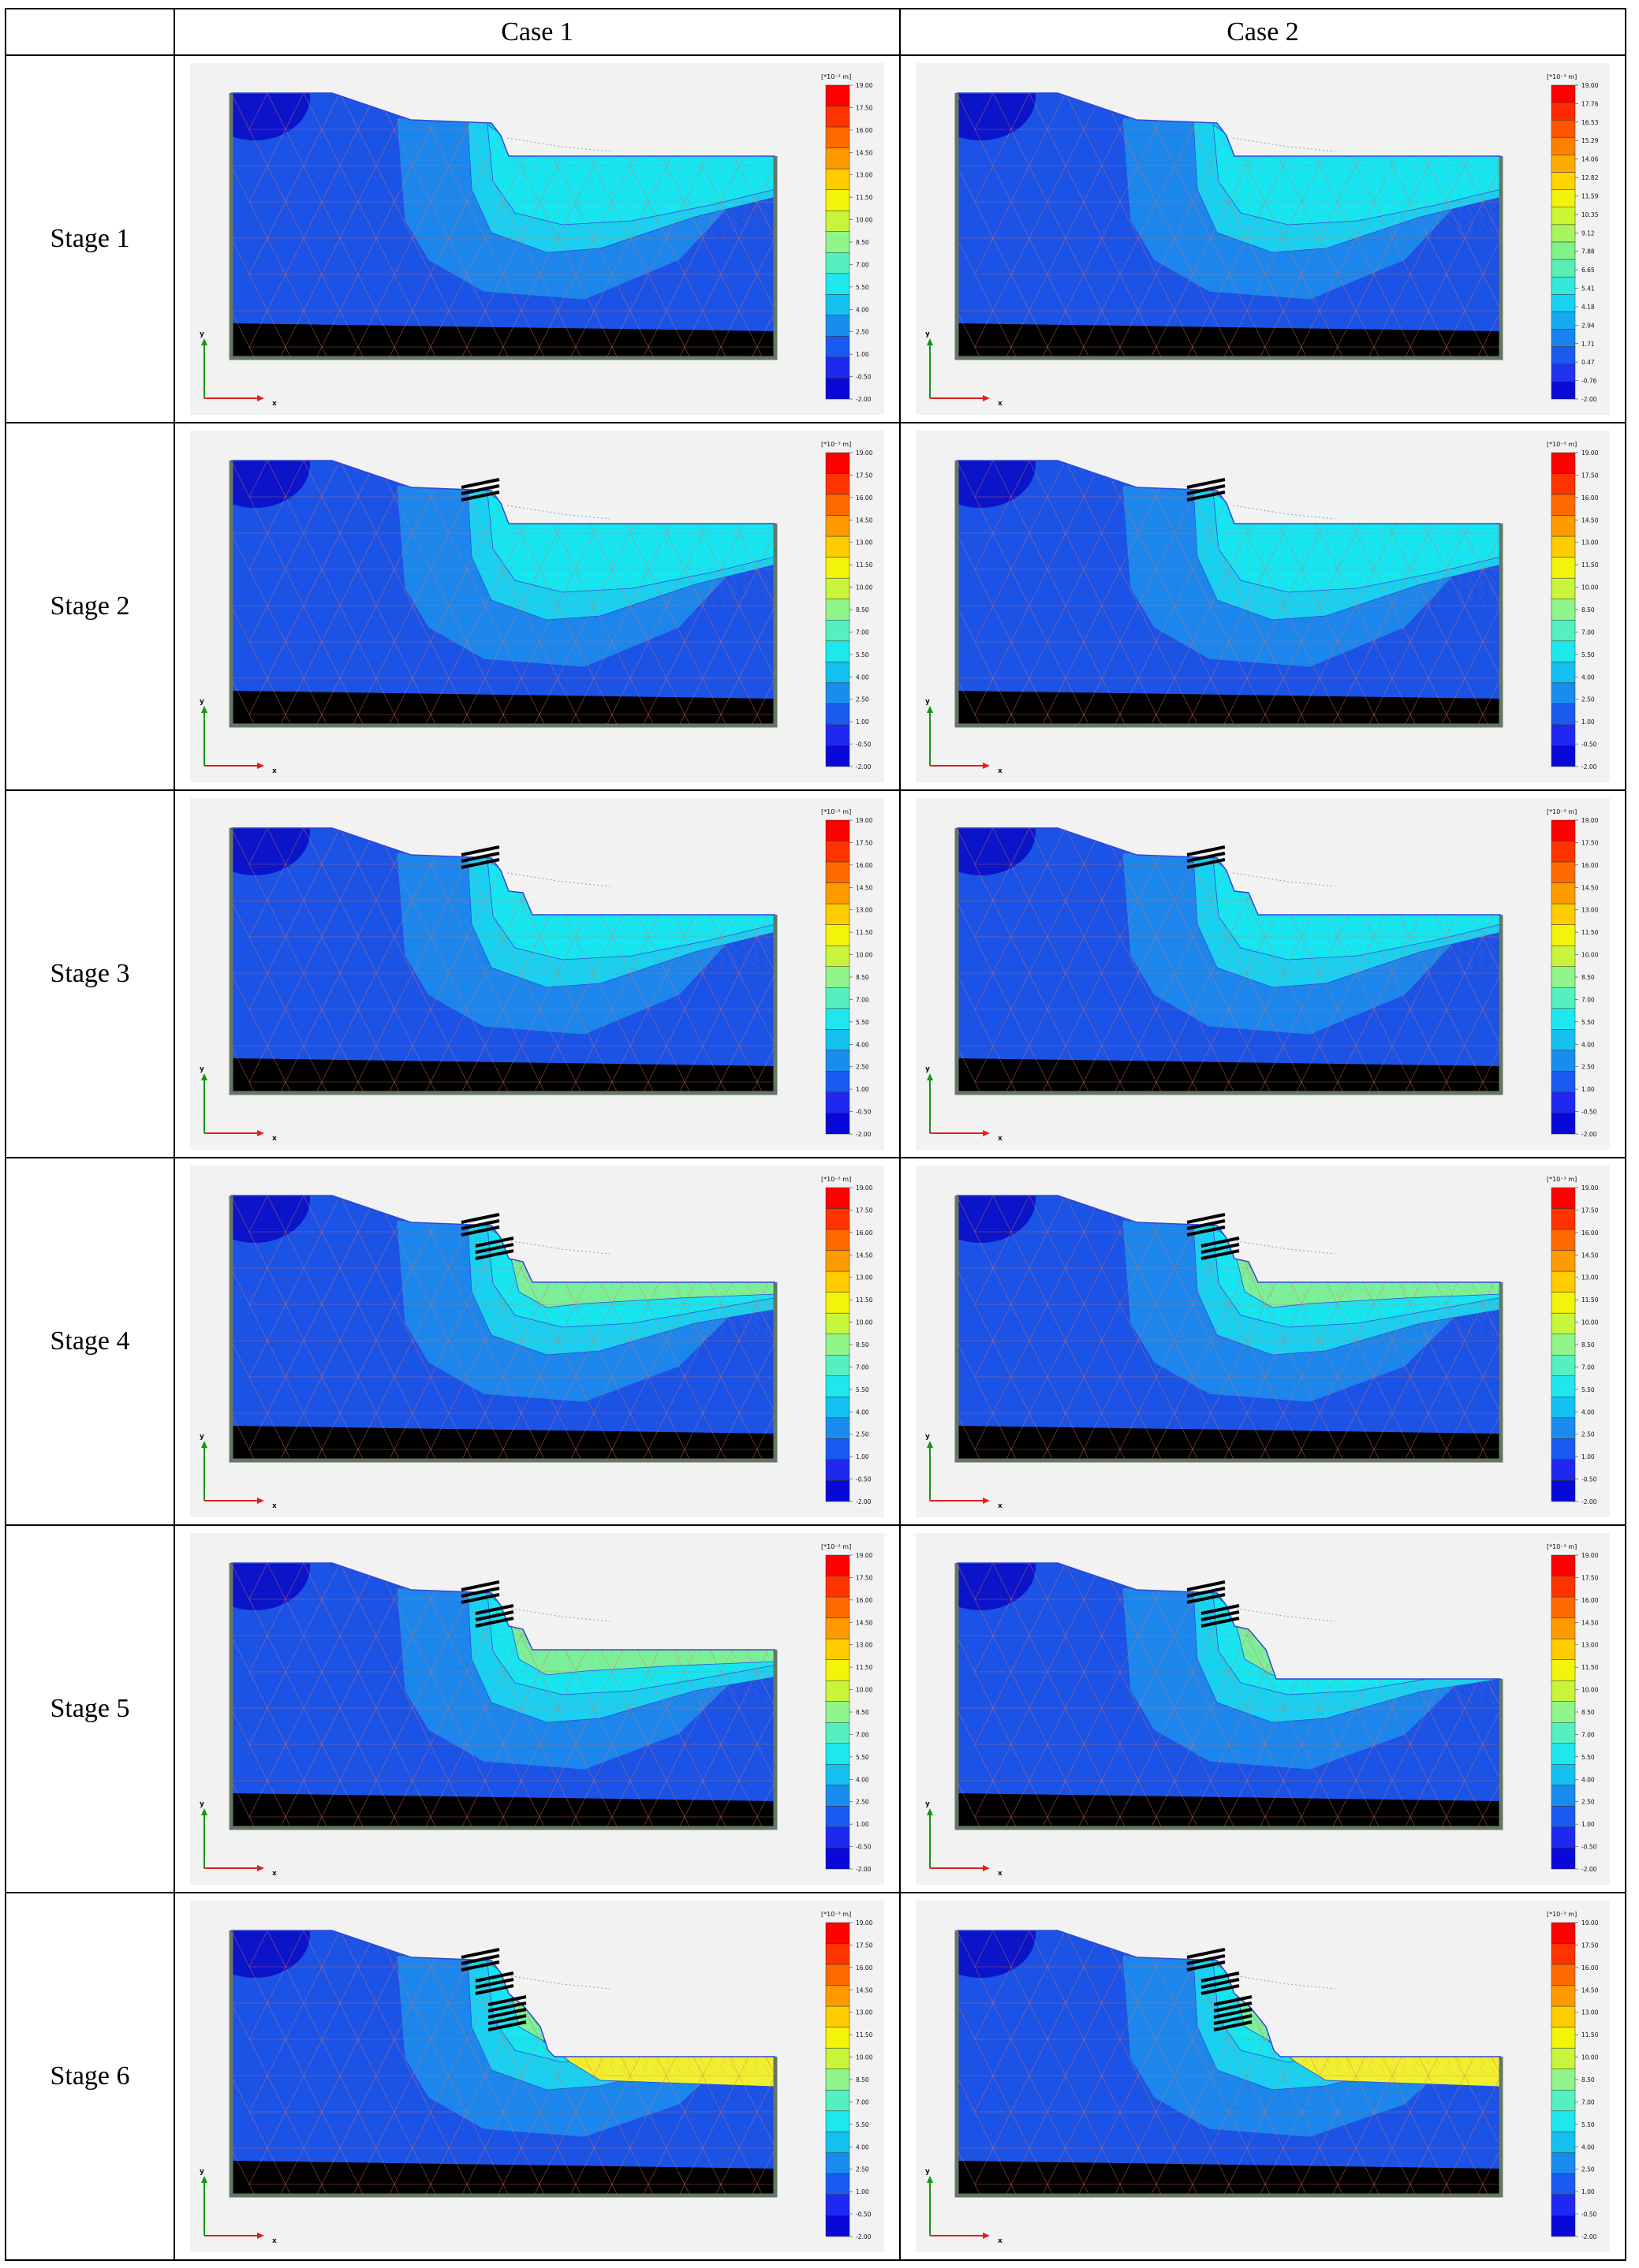  What do you see at coordinates (1588, 654) in the screenshot?
I see `legend-tick-label: 5.50` at bounding box center [1588, 654].